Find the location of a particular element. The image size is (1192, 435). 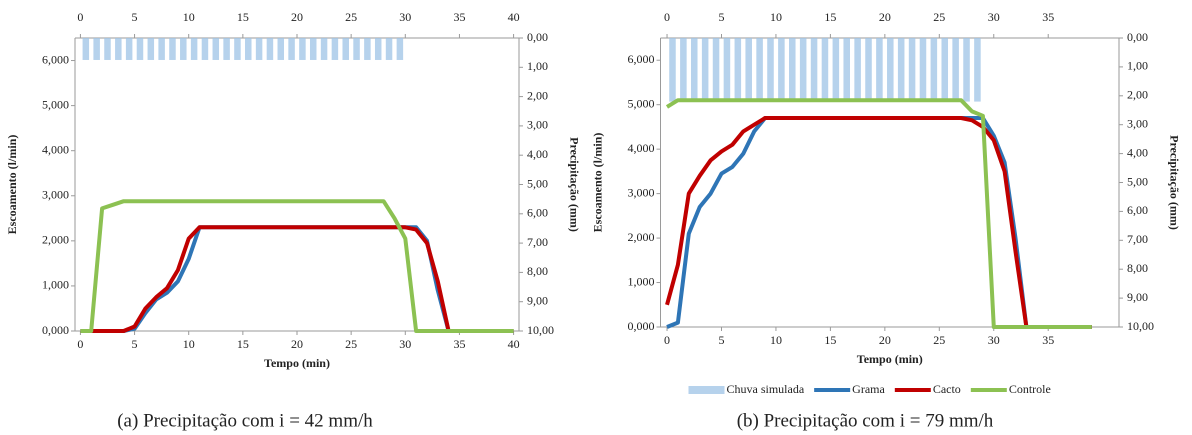

caption: (b) Precipitação com i = 79 mm/h is located at coordinates (865, 420).